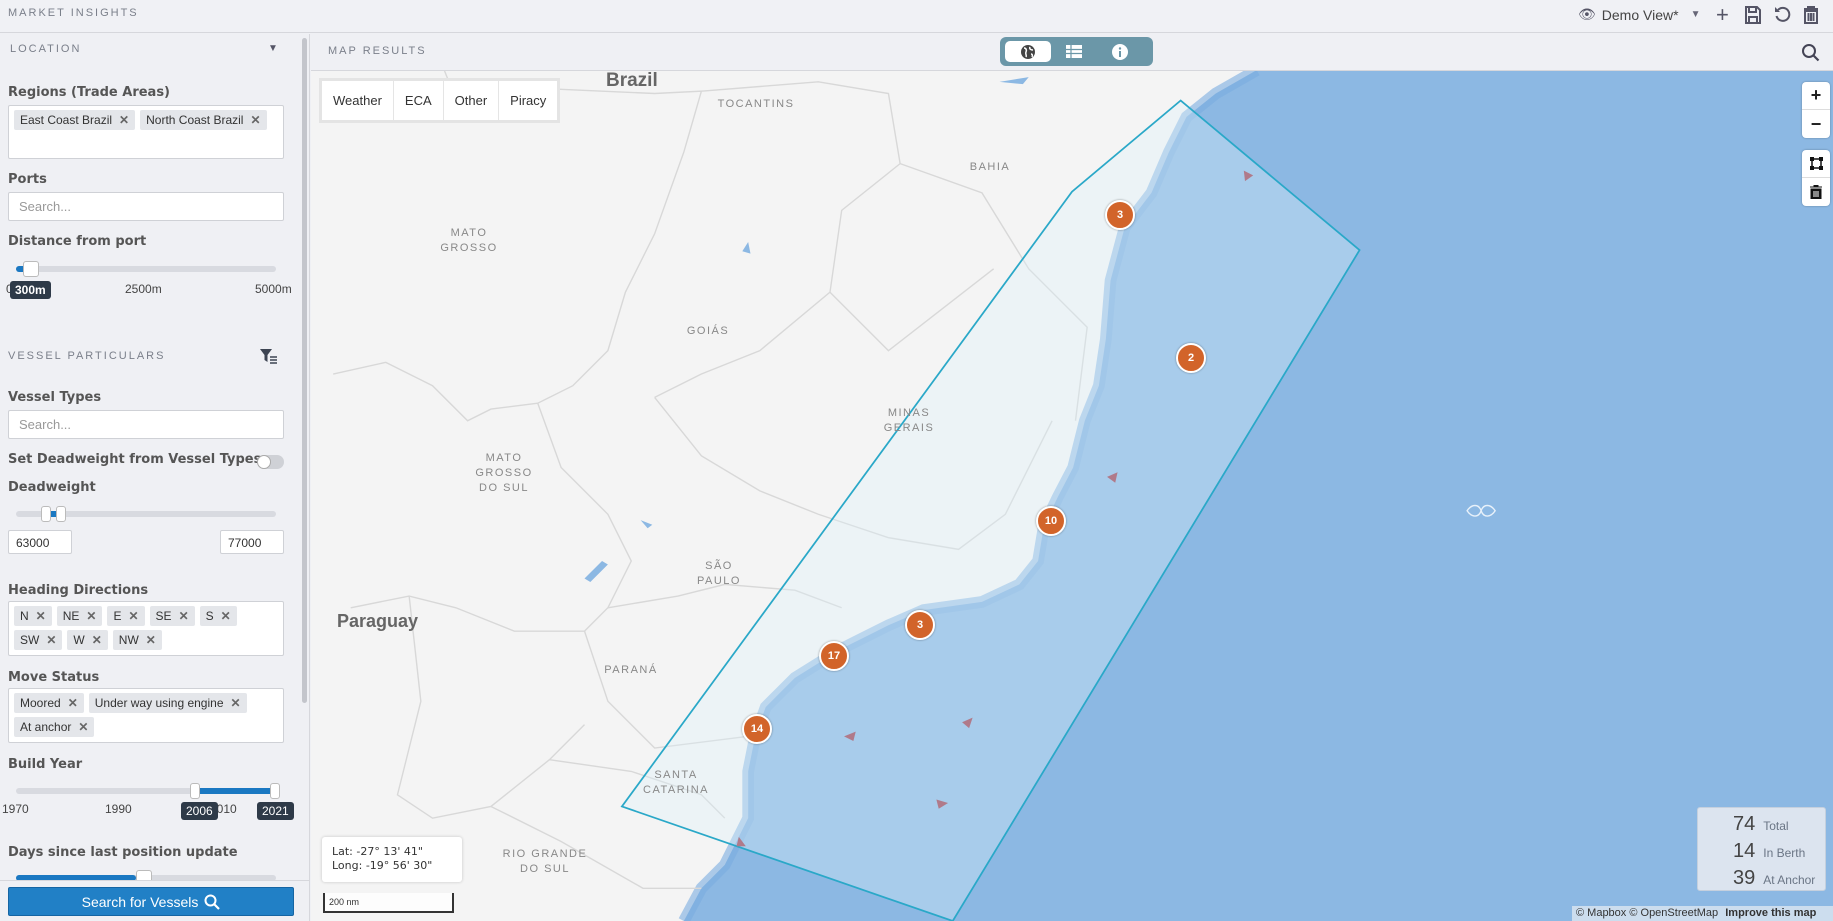  I want to click on deadweight-max-input: 77000, so click(252, 542).